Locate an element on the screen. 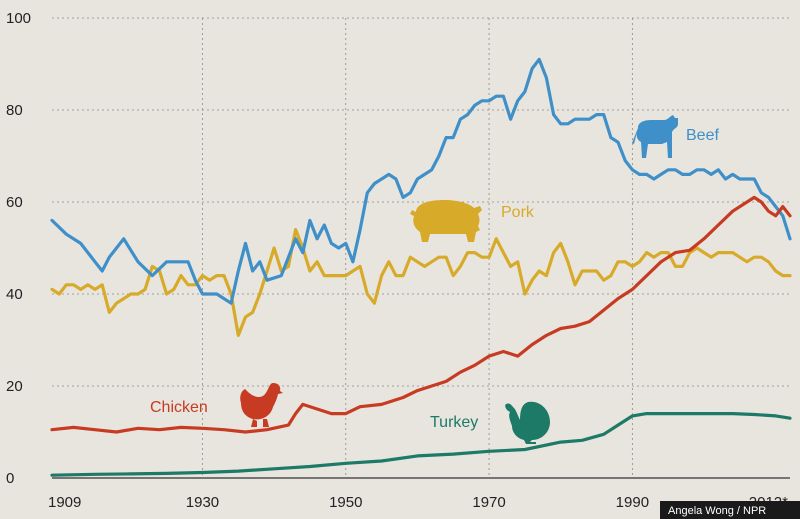 The image size is (800, 519). y-tick-label: 80 is located at coordinates (14, 110).